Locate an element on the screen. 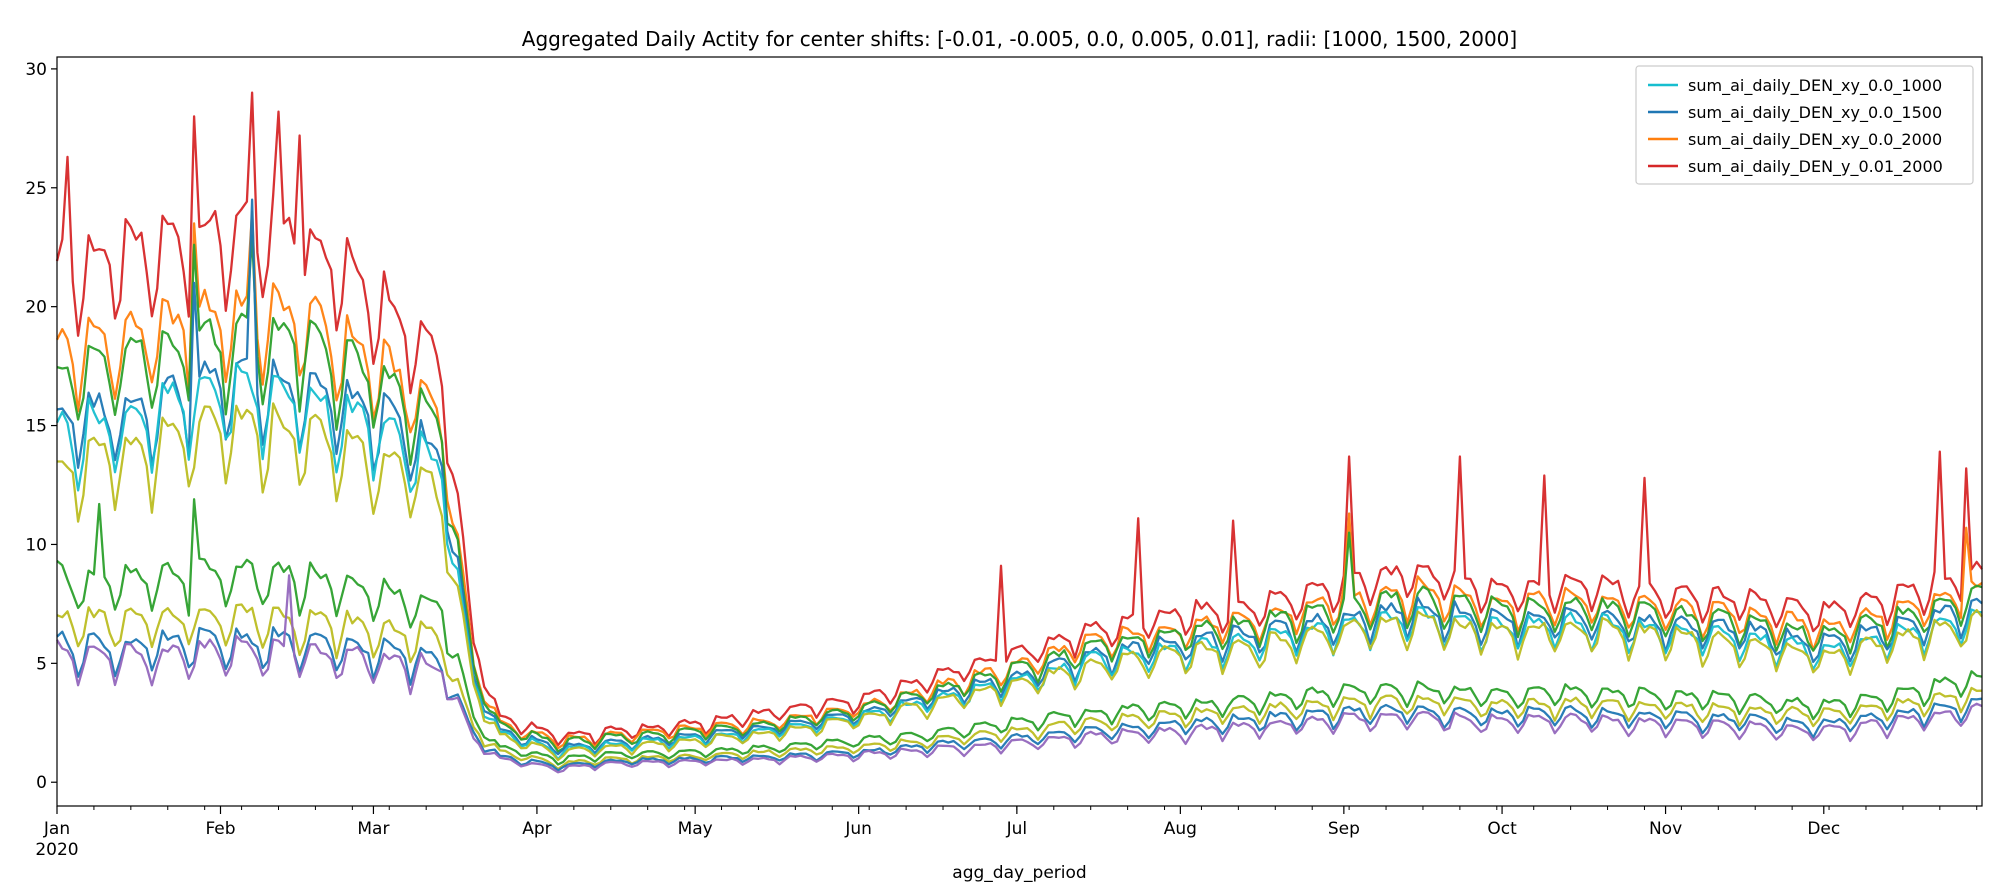 This screenshot has height=886, width=2000. x-tick-label: Dec is located at coordinates (1823, 829).